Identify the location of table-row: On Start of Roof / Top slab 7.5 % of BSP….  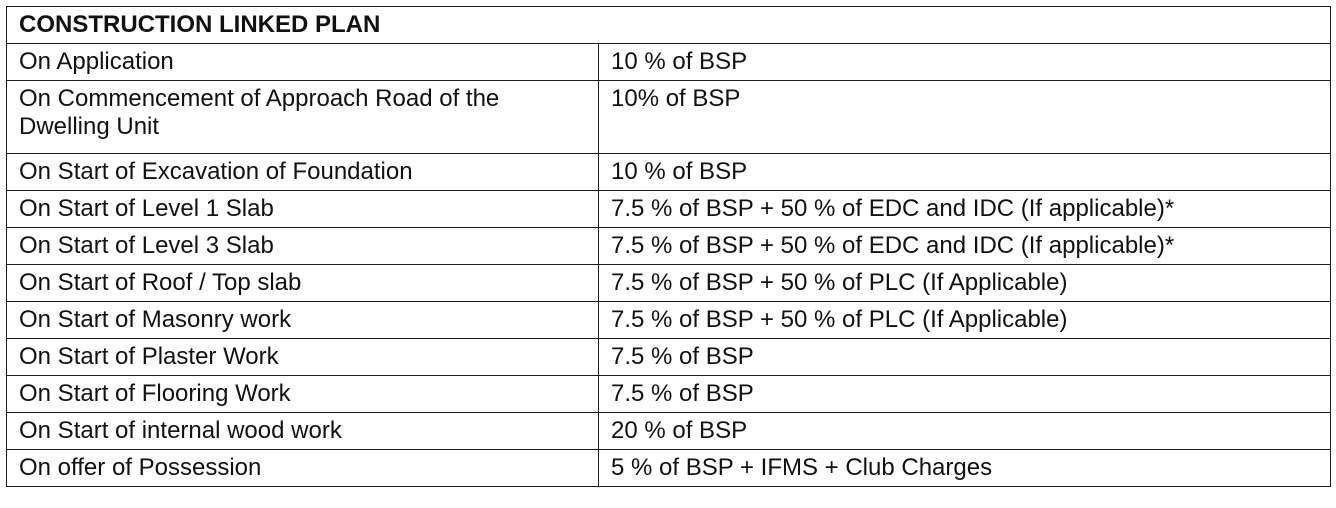
(669, 283).